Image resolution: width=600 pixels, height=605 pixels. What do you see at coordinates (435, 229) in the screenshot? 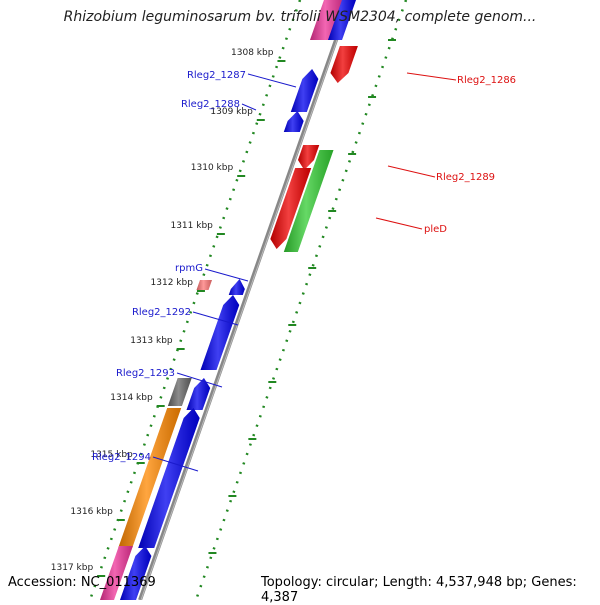
I see `gene-label: pleD` at bounding box center [435, 229].